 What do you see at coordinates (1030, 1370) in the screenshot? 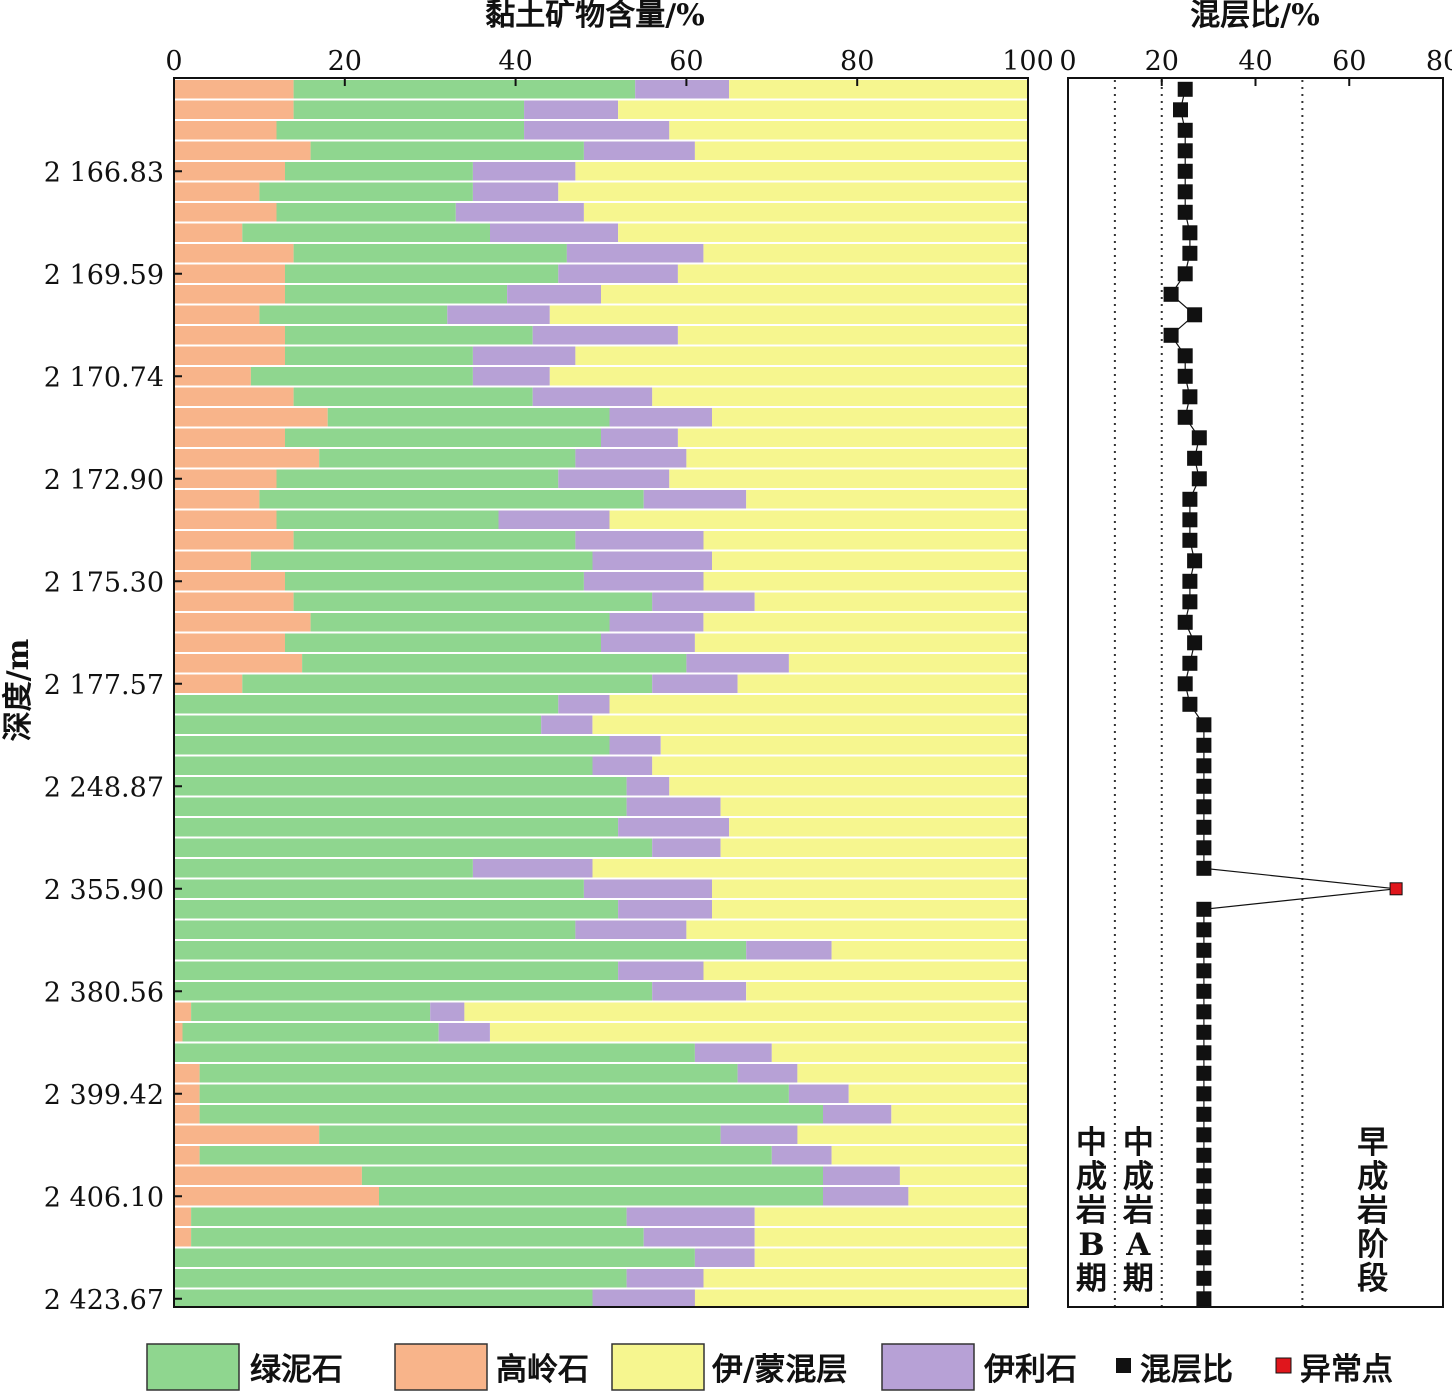
I see `legend-label-illite: 伊利石` at bounding box center [1030, 1370].